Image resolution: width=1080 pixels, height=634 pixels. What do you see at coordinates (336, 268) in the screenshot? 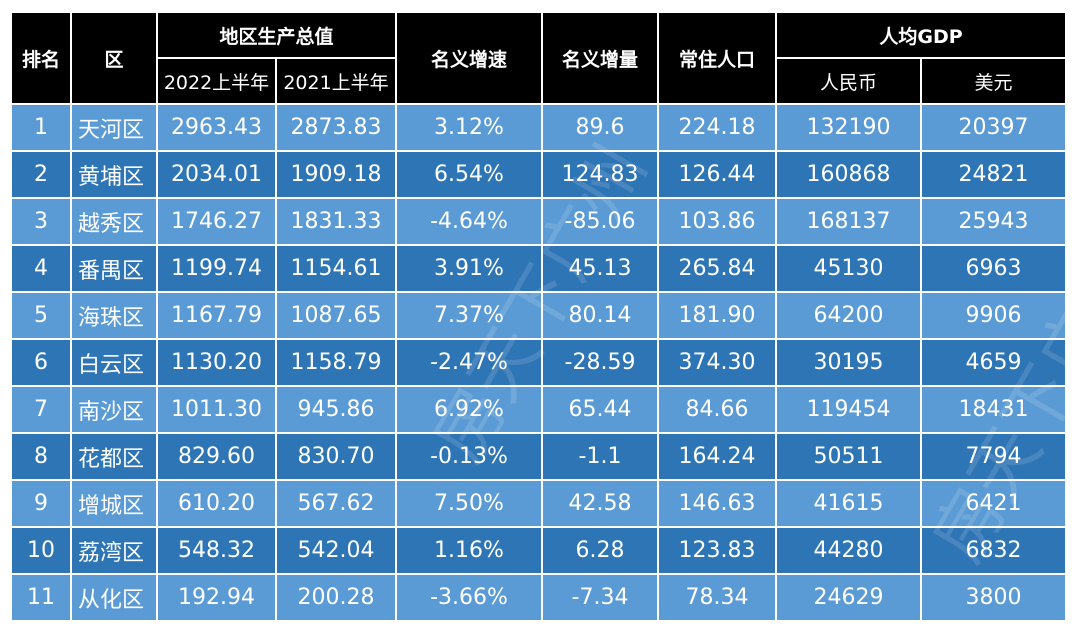
I see `cell-gdp-2021: 1154.61` at bounding box center [336, 268].